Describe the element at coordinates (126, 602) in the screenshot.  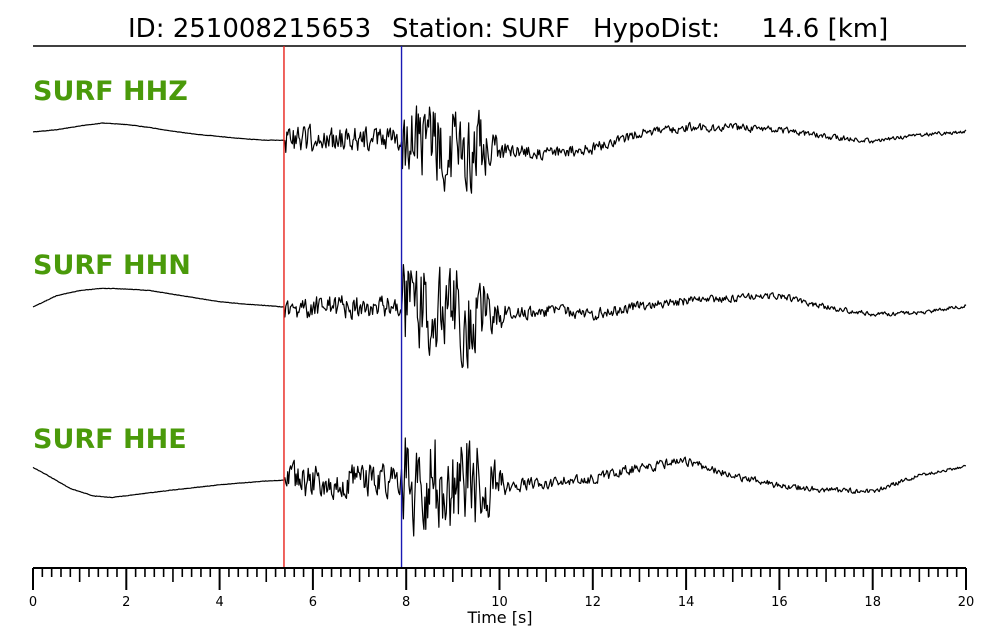
I see `x-tick-label: 2` at that location.